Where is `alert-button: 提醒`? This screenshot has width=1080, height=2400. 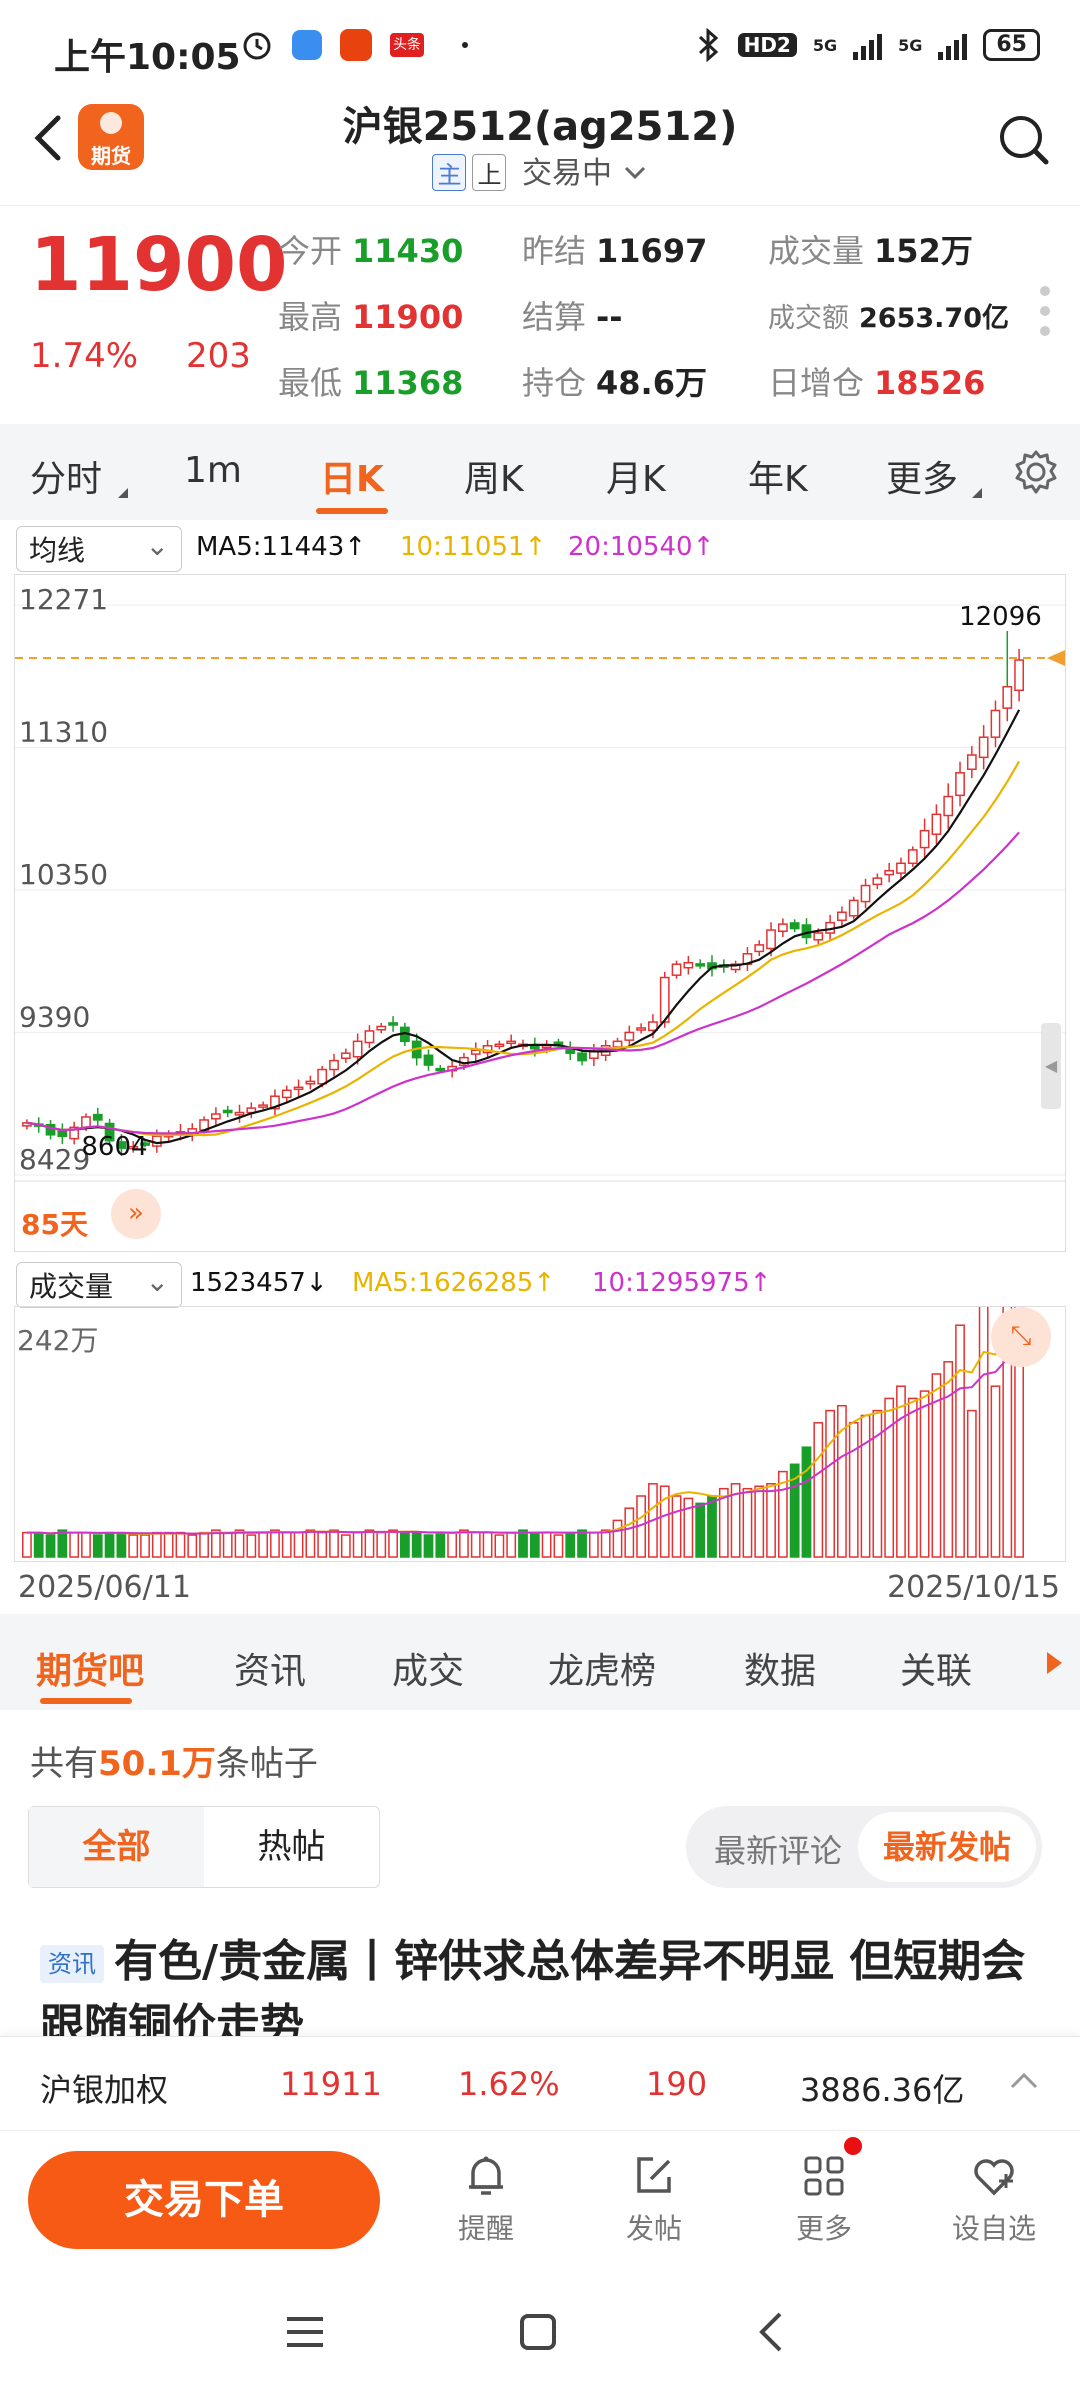 alert-button: 提醒 is located at coordinates (486, 2199).